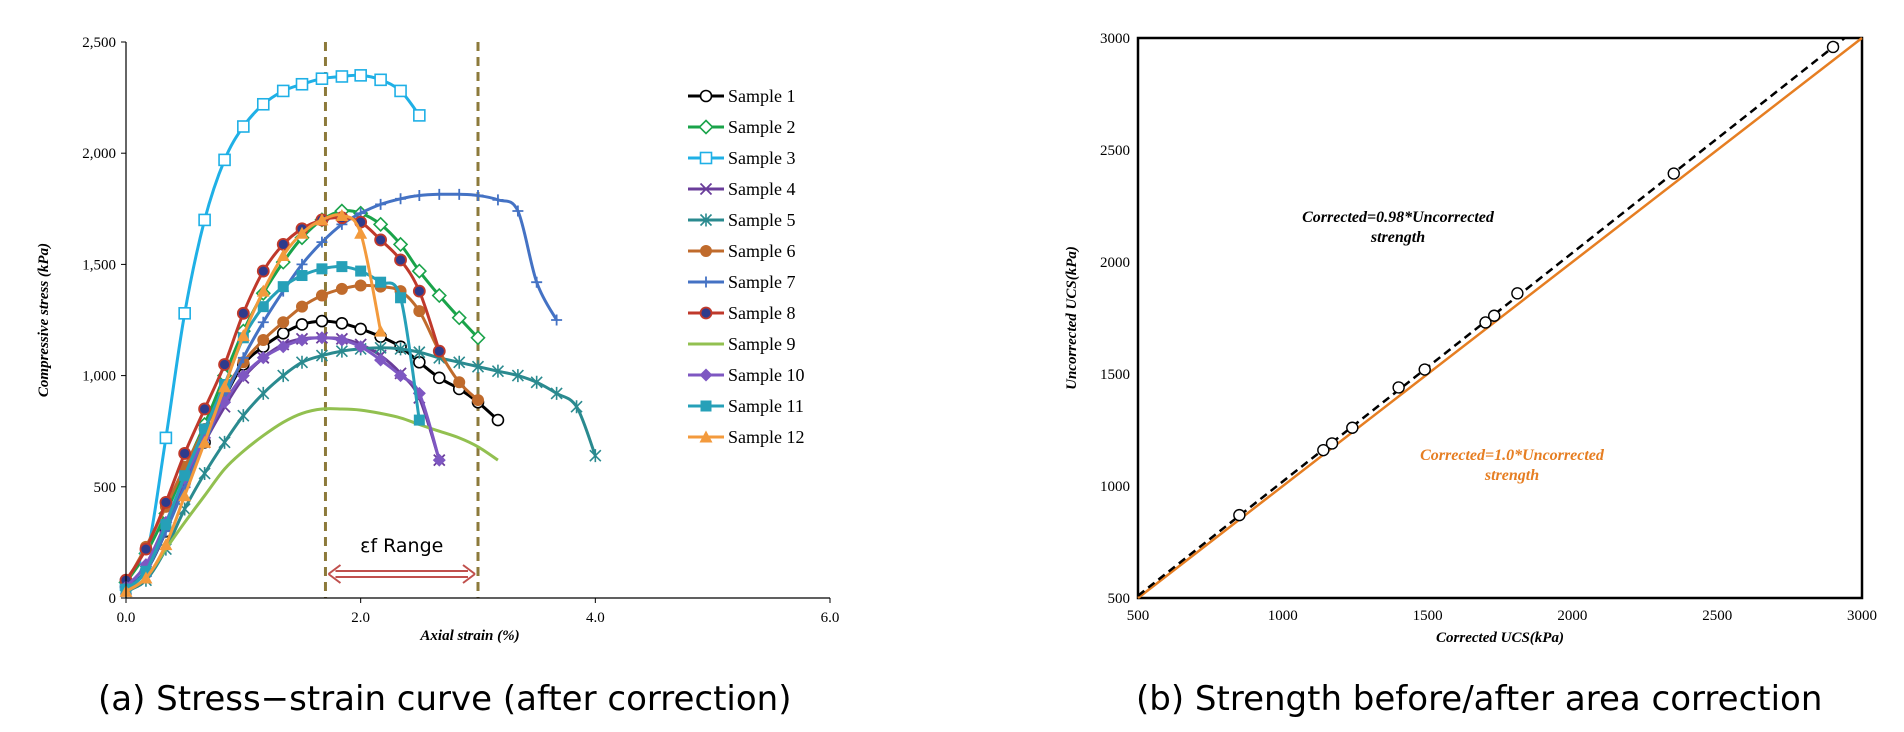 The width and height of the screenshot is (1904, 732). Describe the element at coordinates (742, 313) in the screenshot. I see `legend-entry: Sample 8` at that location.